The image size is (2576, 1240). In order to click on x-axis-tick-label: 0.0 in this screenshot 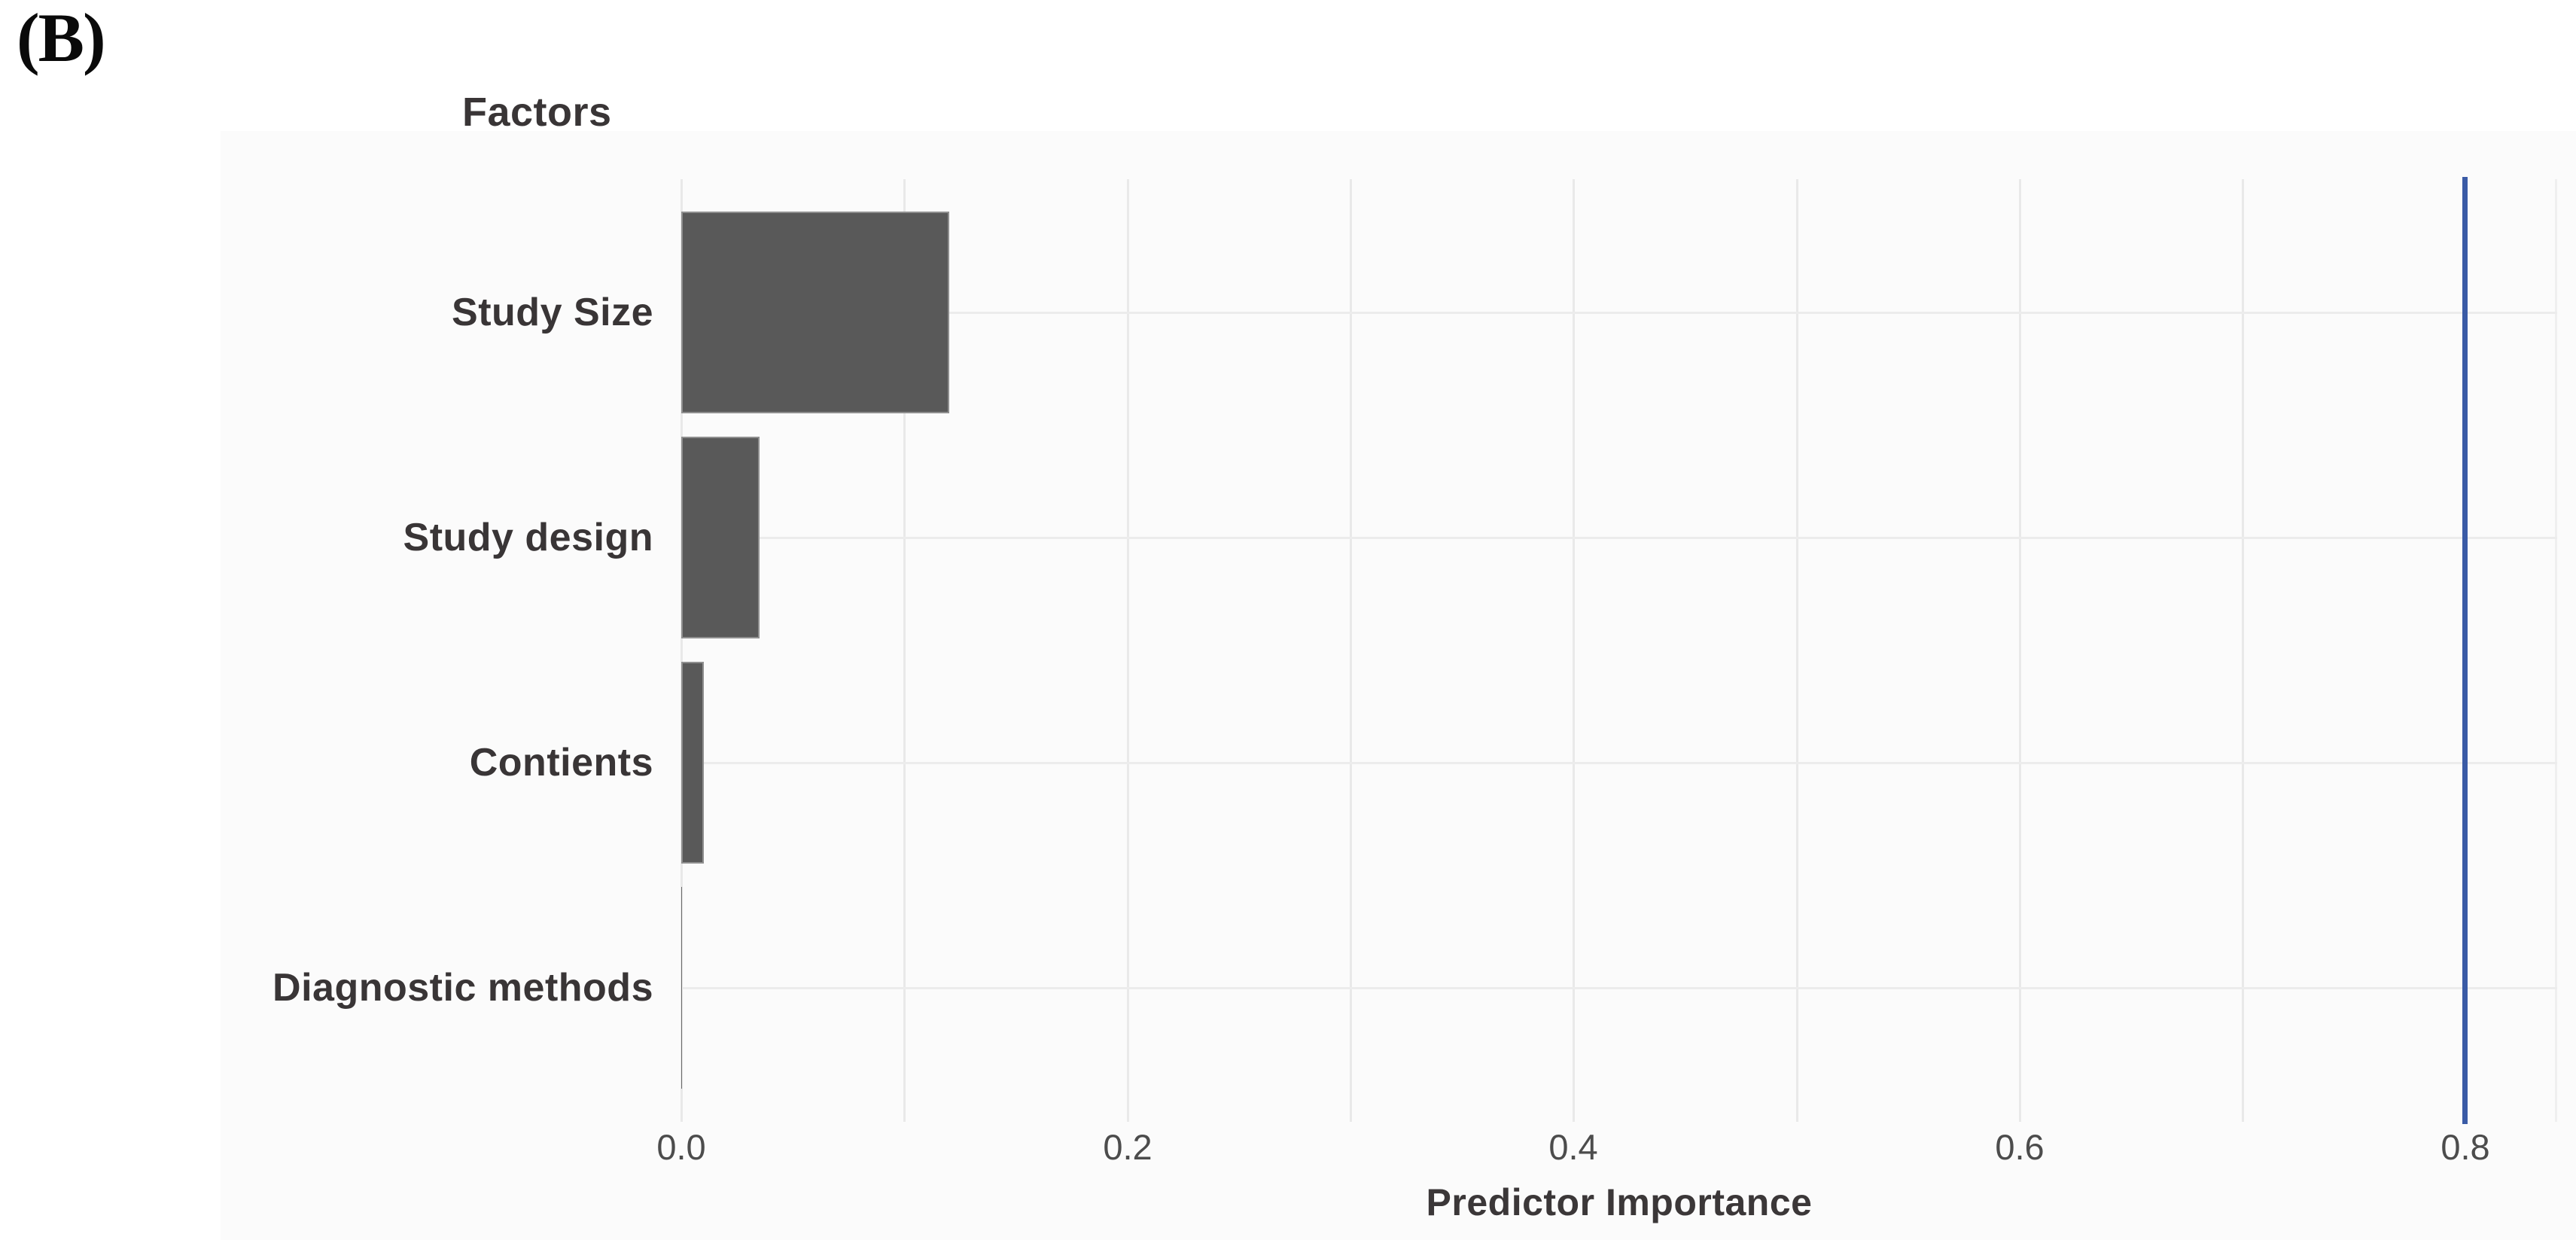, I will do `click(681, 1147)`.